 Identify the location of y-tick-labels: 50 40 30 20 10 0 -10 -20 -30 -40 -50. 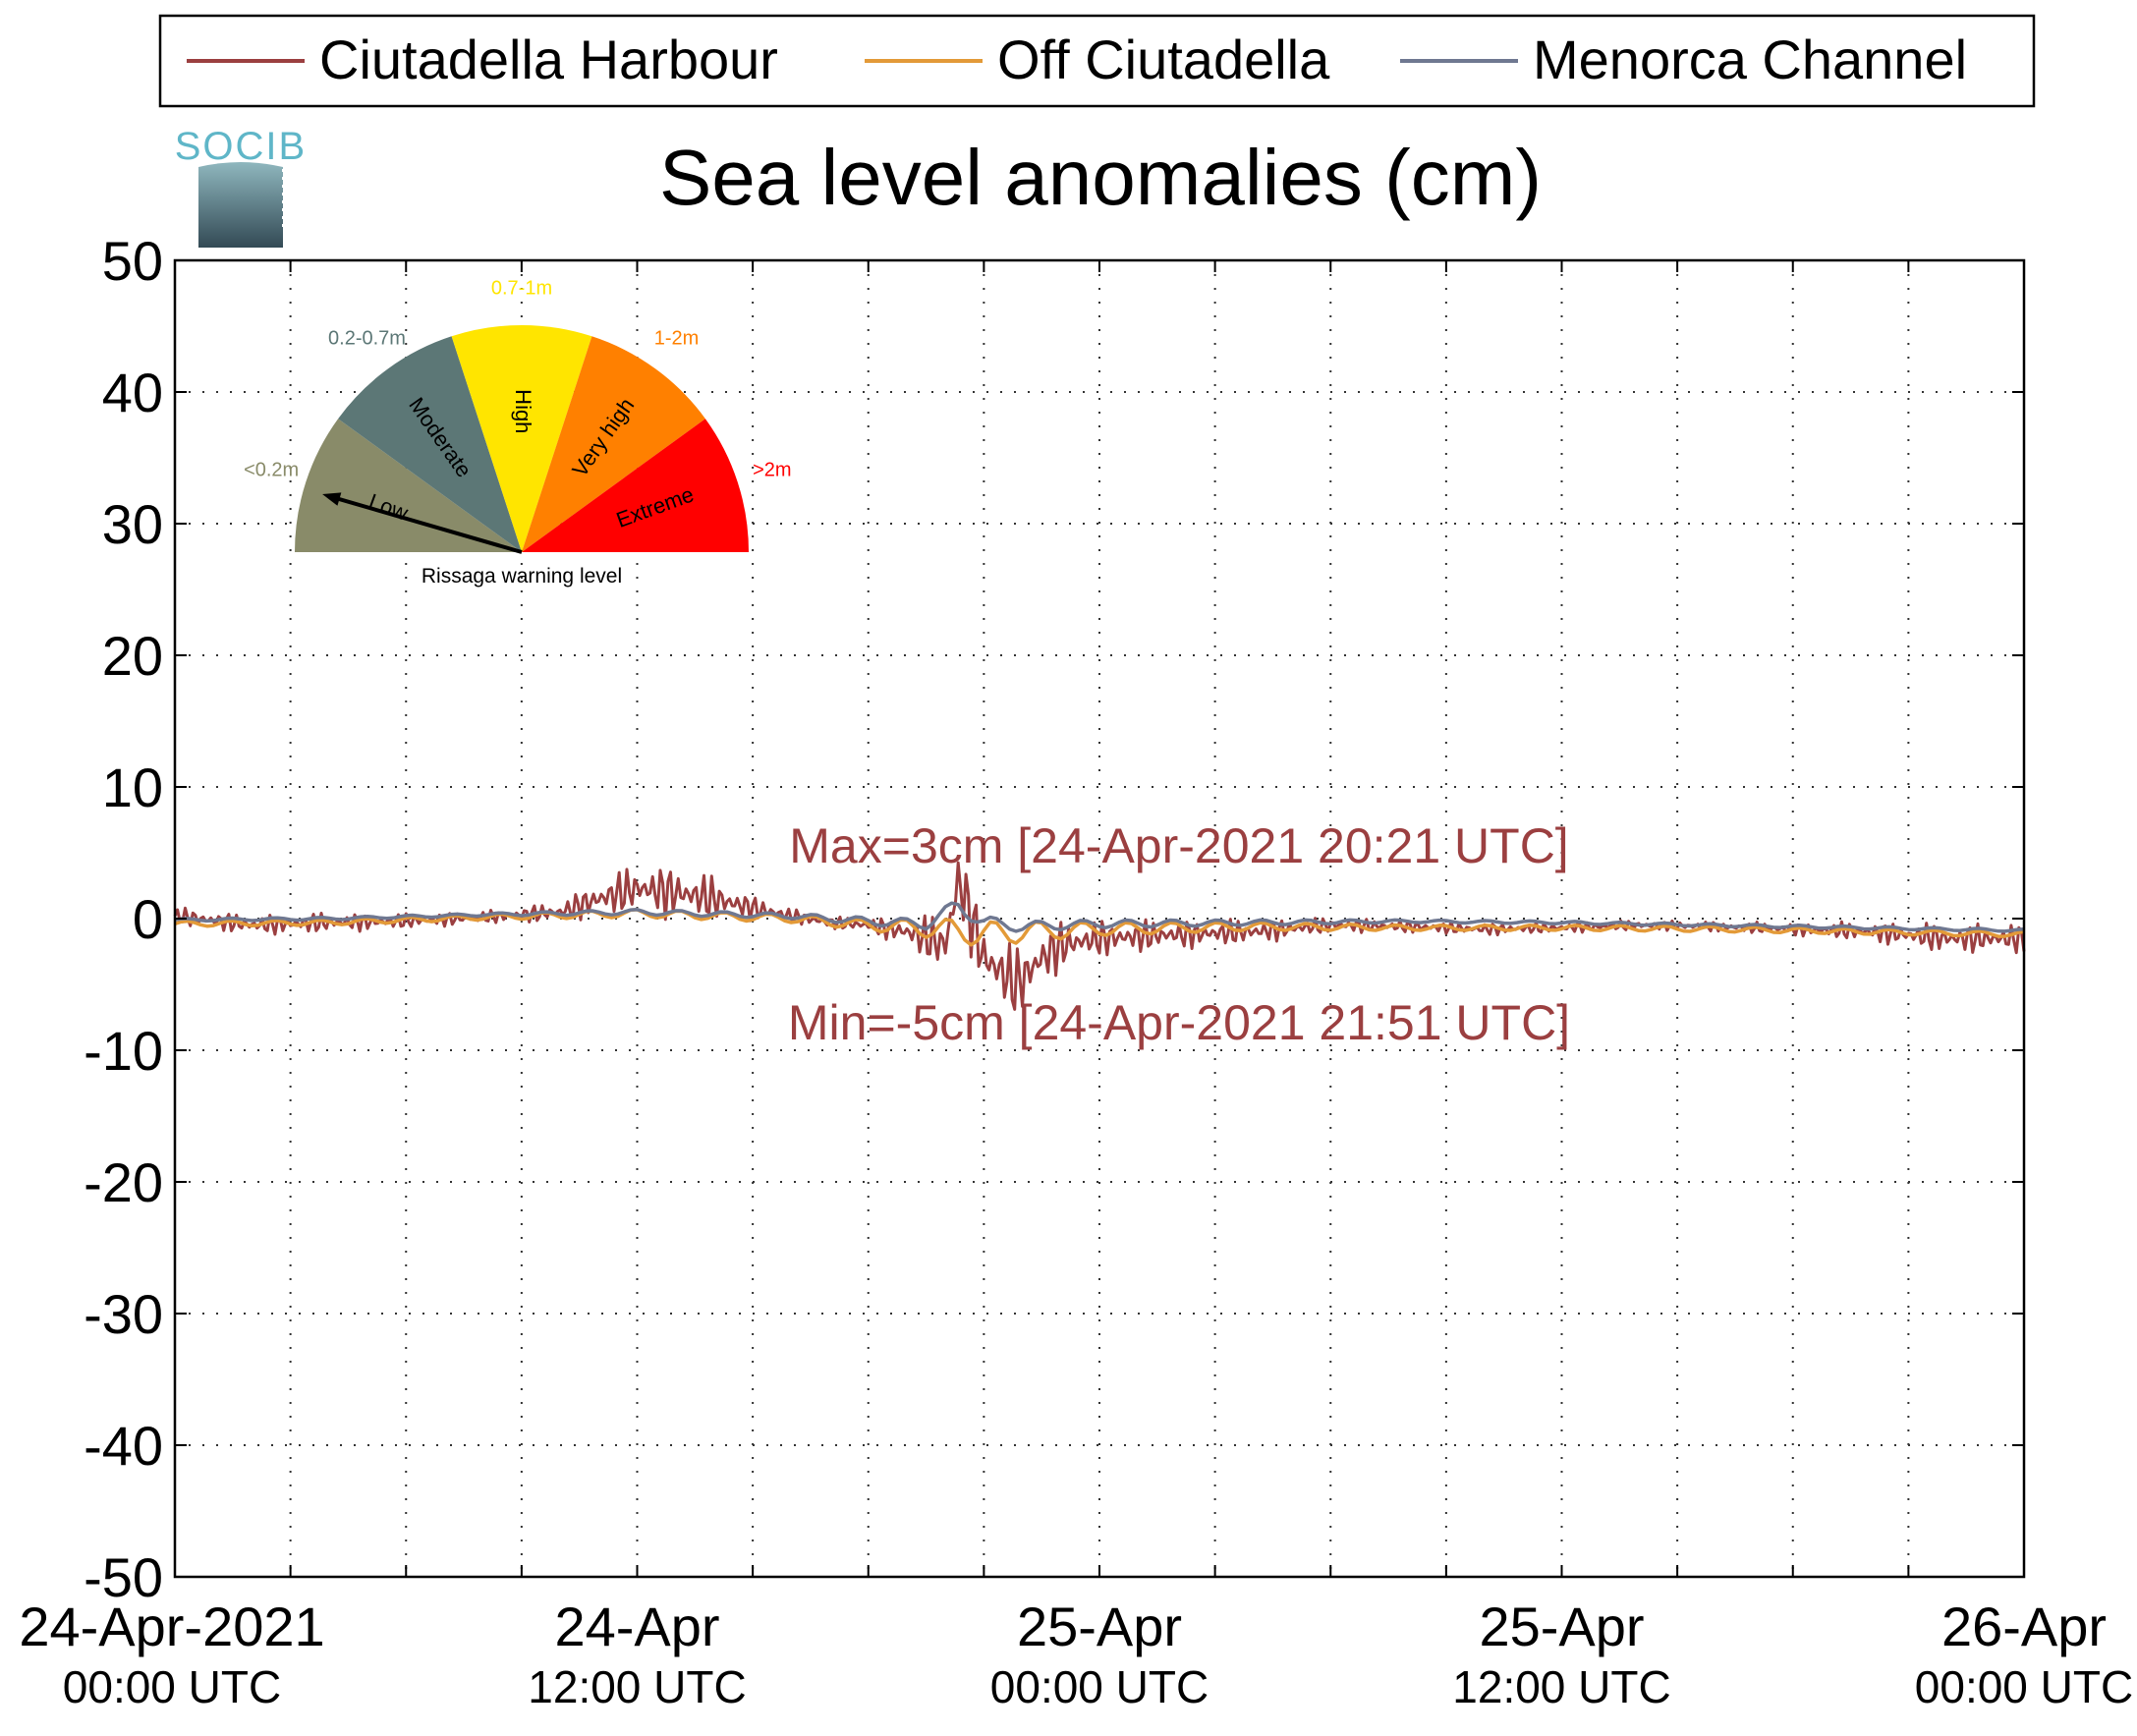
(123, 919).